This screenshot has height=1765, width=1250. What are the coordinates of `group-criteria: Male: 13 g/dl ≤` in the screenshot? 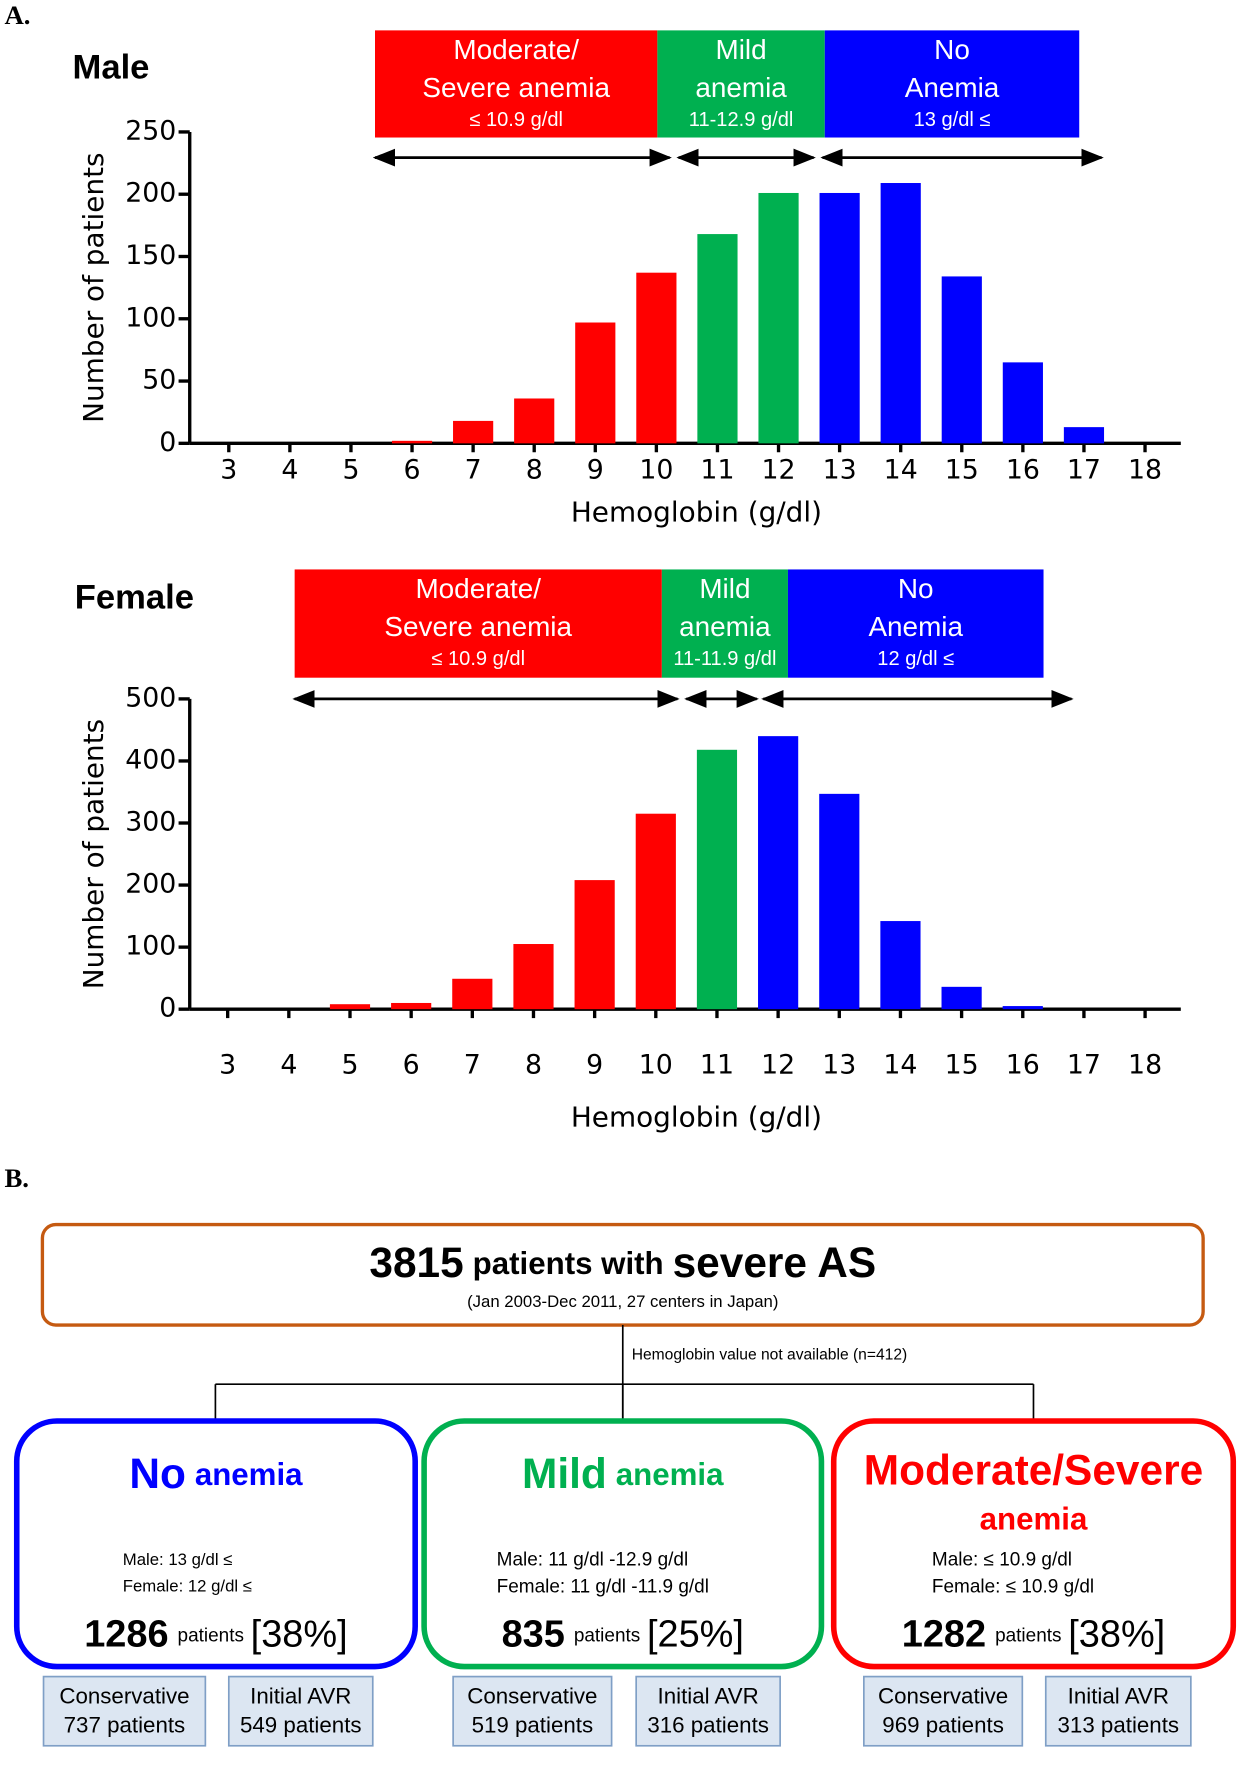 It's located at (178, 1559).